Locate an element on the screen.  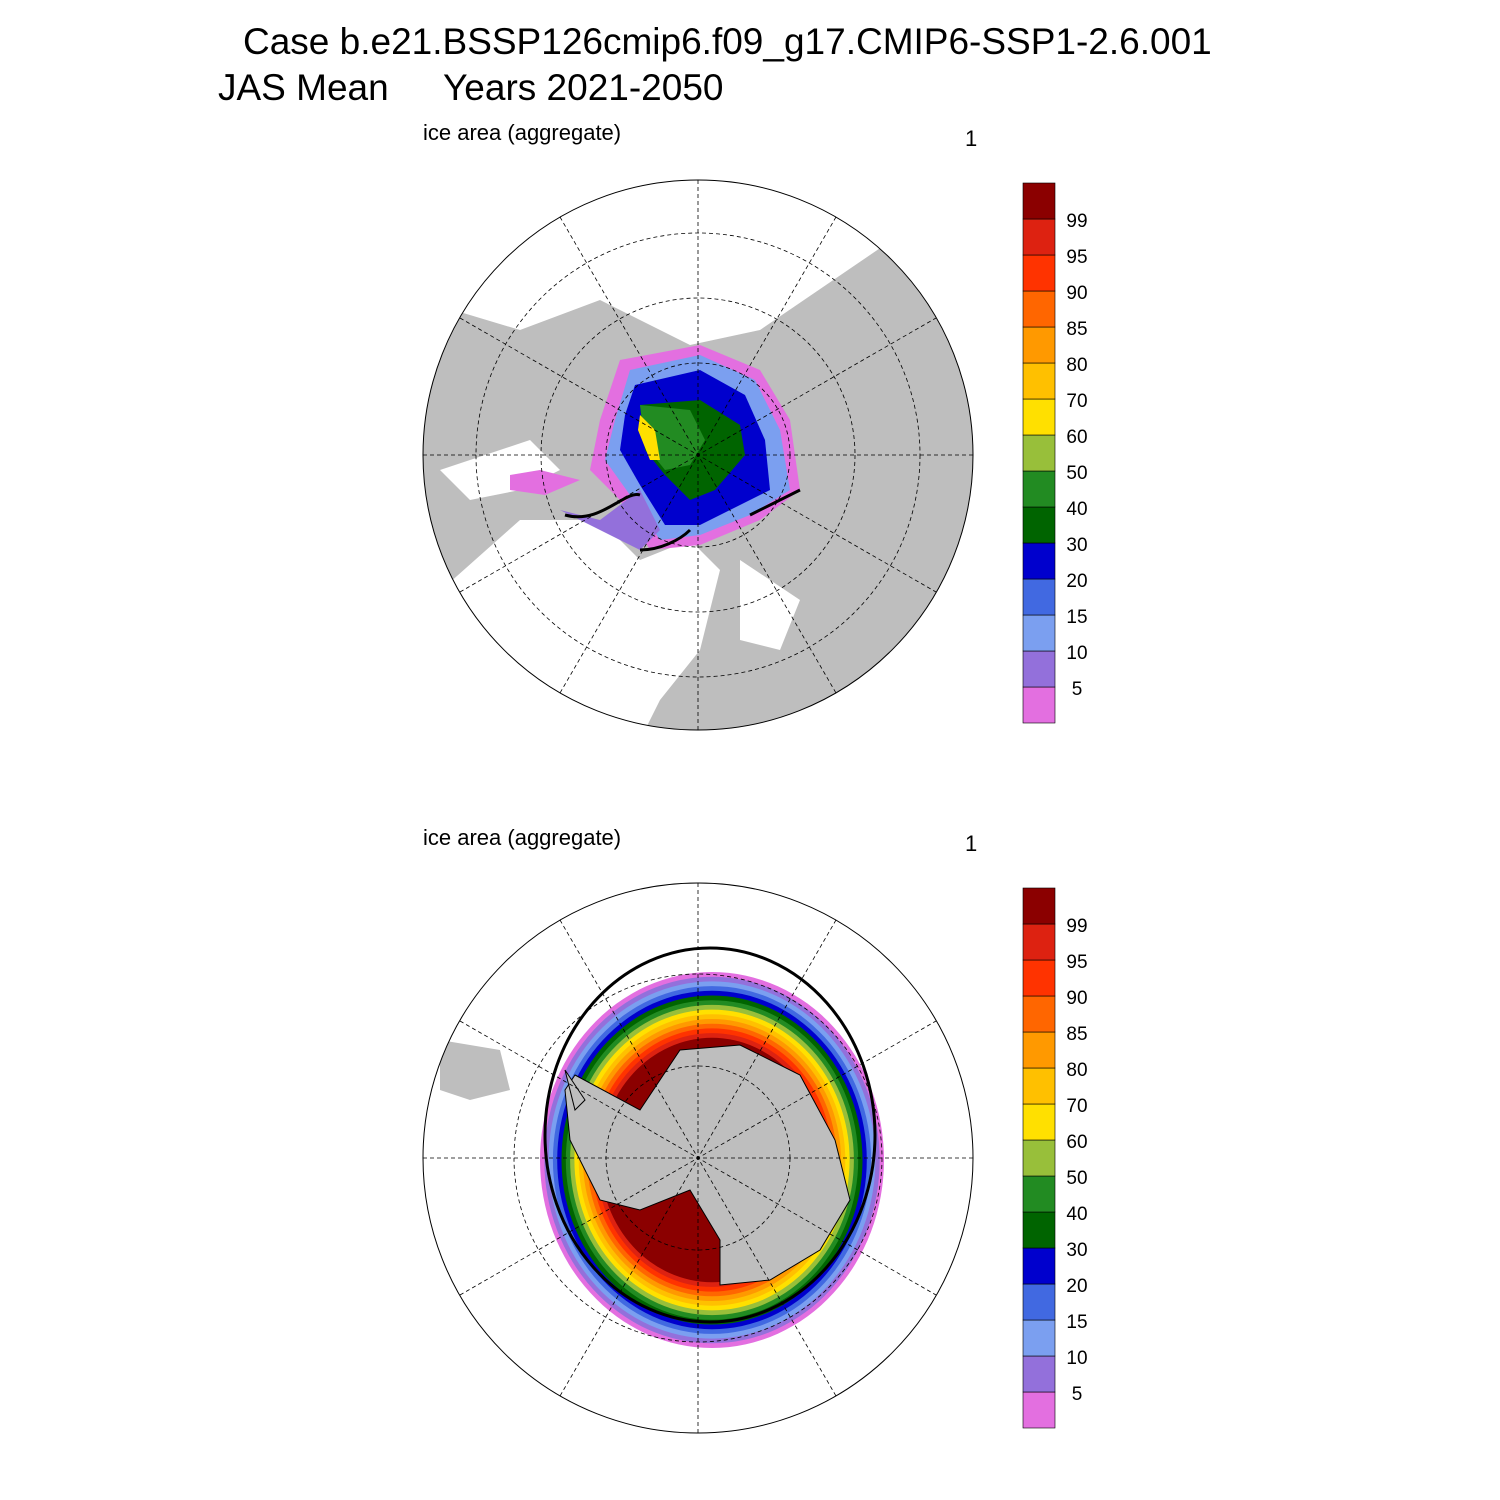
title-years: Years 2021-2050 is located at coordinates (583, 87).